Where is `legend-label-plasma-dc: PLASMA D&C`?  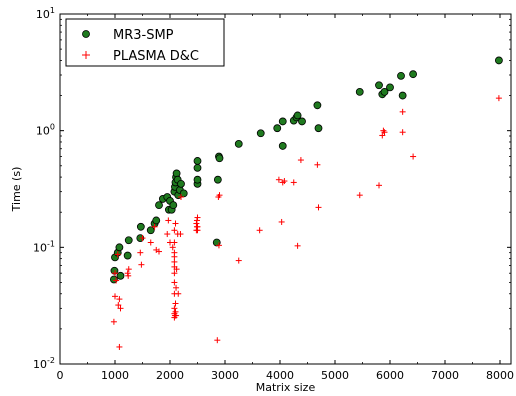 legend-label-plasma-dc: PLASMA D&C is located at coordinates (156, 56).